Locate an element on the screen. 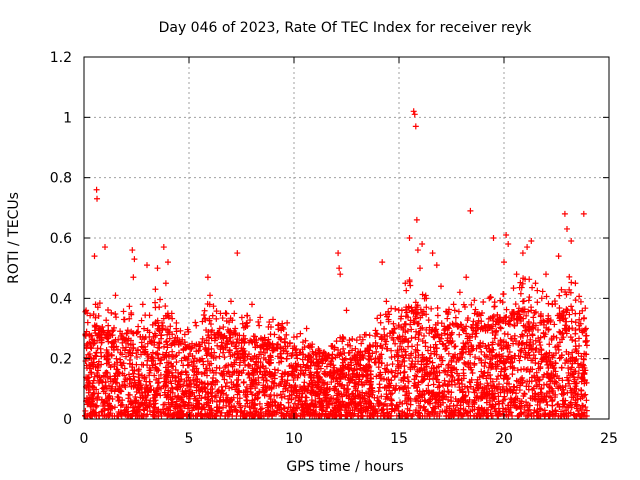  y-tick-label: 0.8 is located at coordinates (61, 179).